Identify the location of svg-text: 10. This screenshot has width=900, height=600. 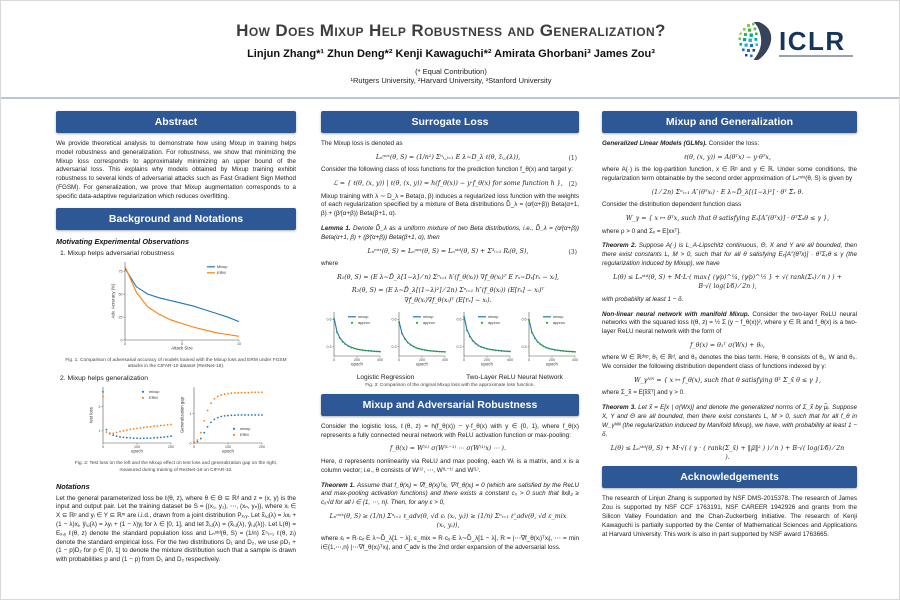
(239, 344).